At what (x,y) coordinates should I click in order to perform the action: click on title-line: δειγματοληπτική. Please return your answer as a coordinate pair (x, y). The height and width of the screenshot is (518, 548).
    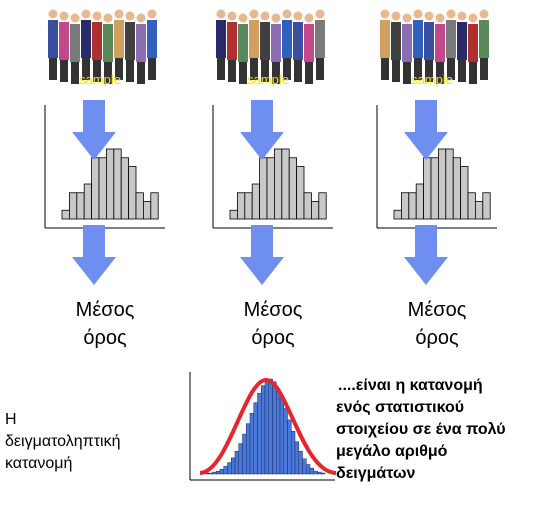
    Looking at the image, I should click on (62, 441).